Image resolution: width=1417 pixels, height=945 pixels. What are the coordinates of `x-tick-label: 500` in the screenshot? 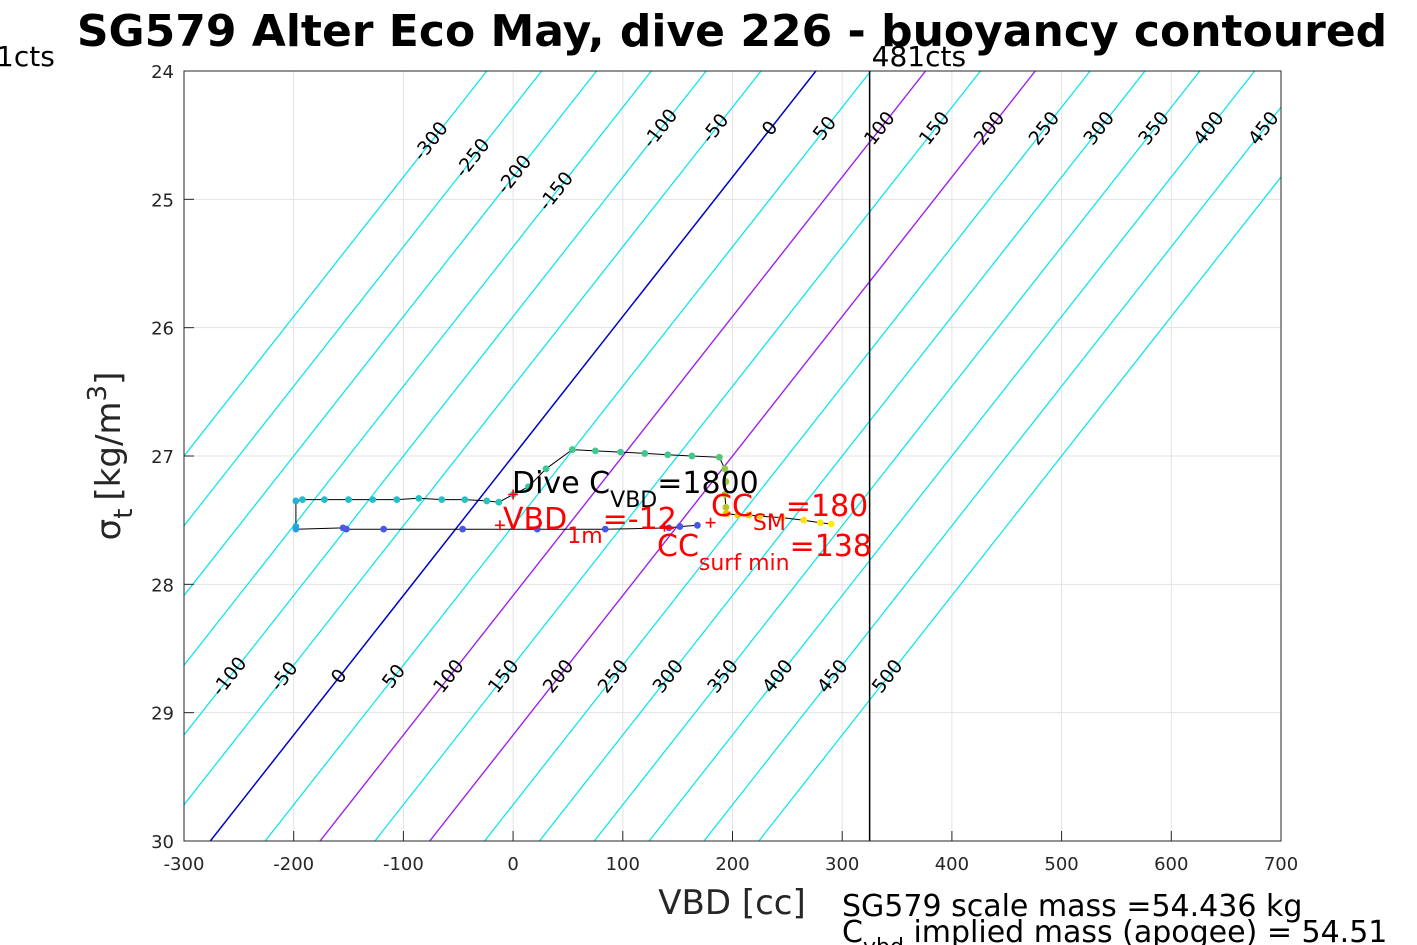 It's located at (1061, 864).